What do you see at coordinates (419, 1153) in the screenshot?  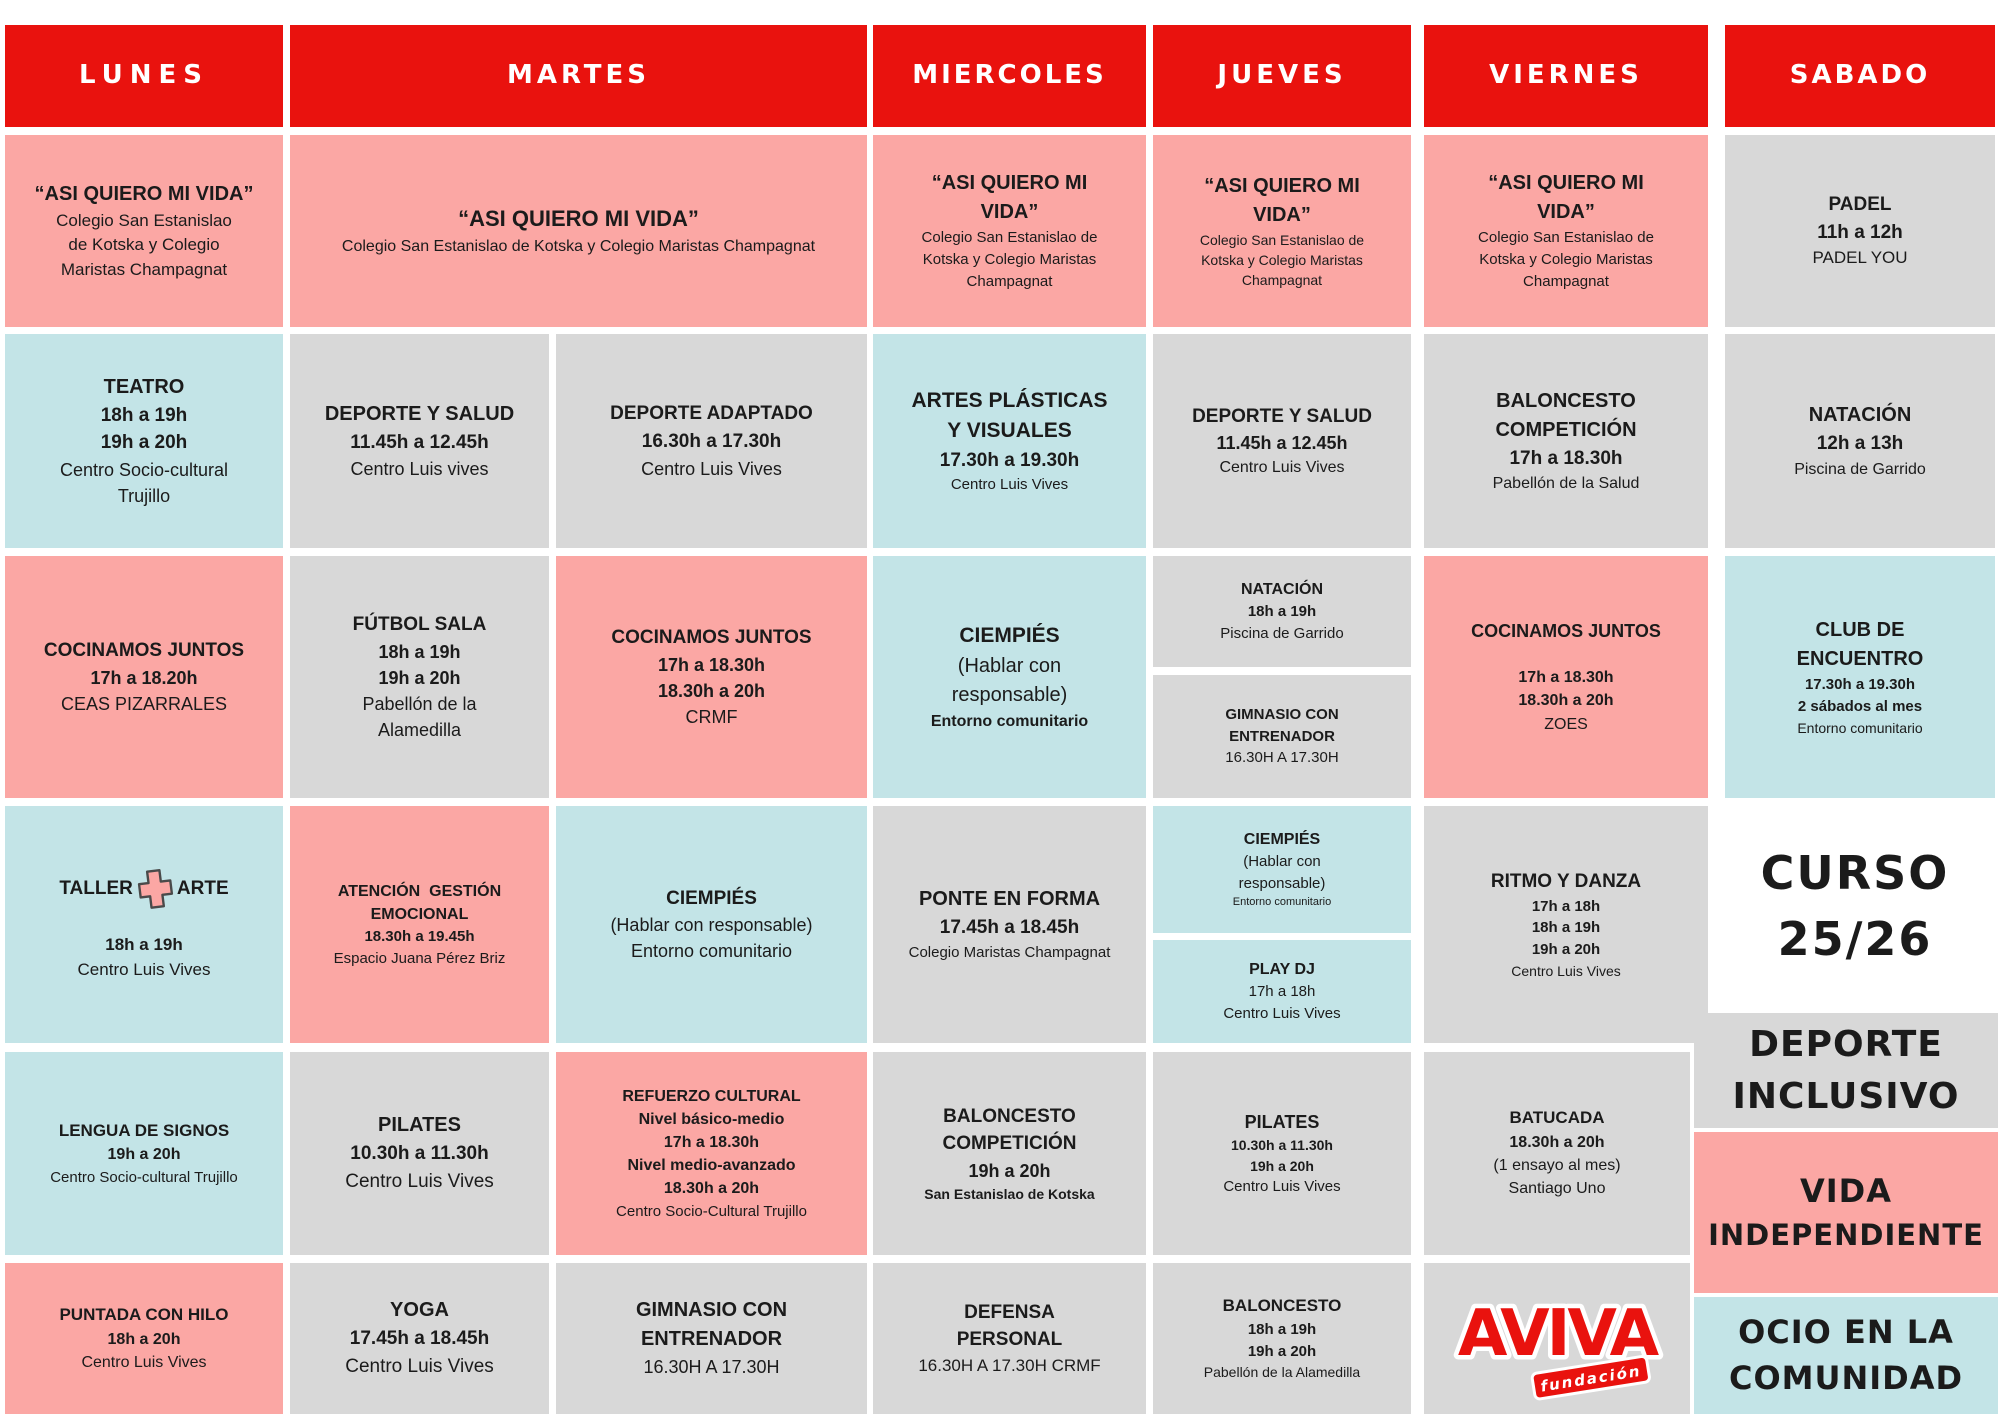 I see `cell-r5-martes-a: PILATES 10.30h a 11.30h Centro Luis Vives` at bounding box center [419, 1153].